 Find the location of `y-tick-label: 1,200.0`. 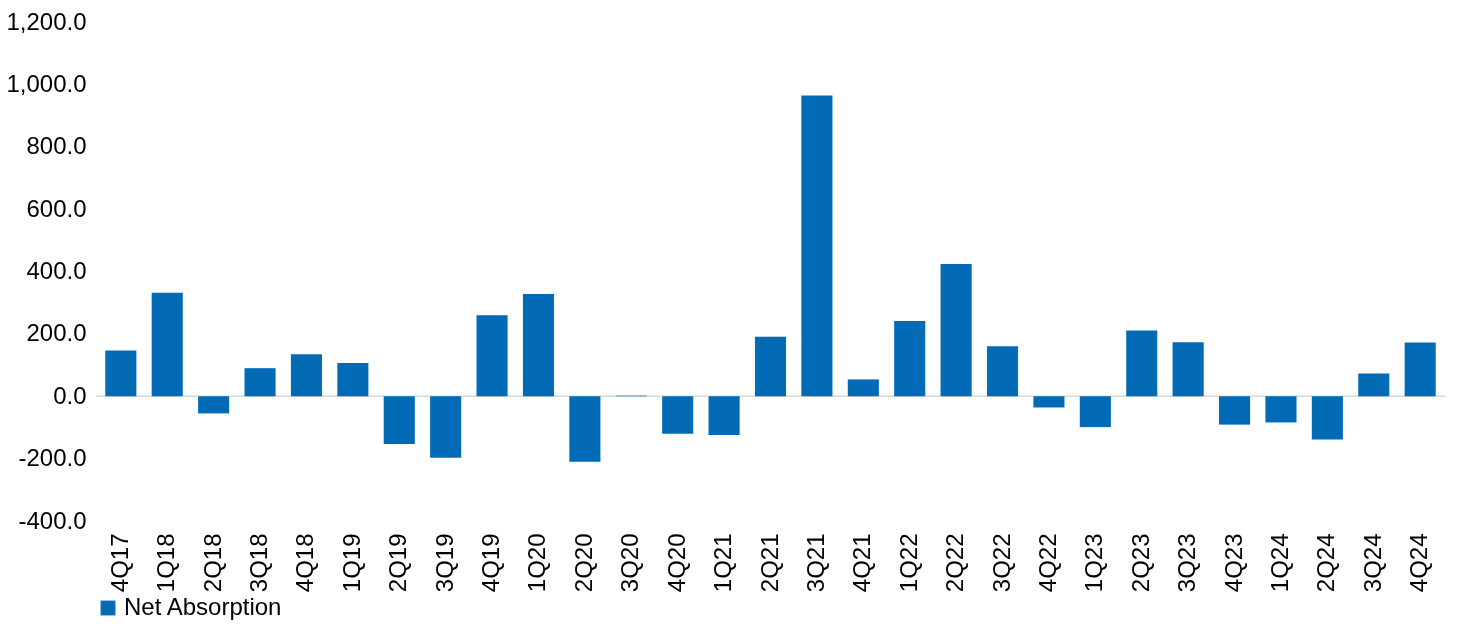

y-tick-label: 1,200.0 is located at coordinates (46, 21).